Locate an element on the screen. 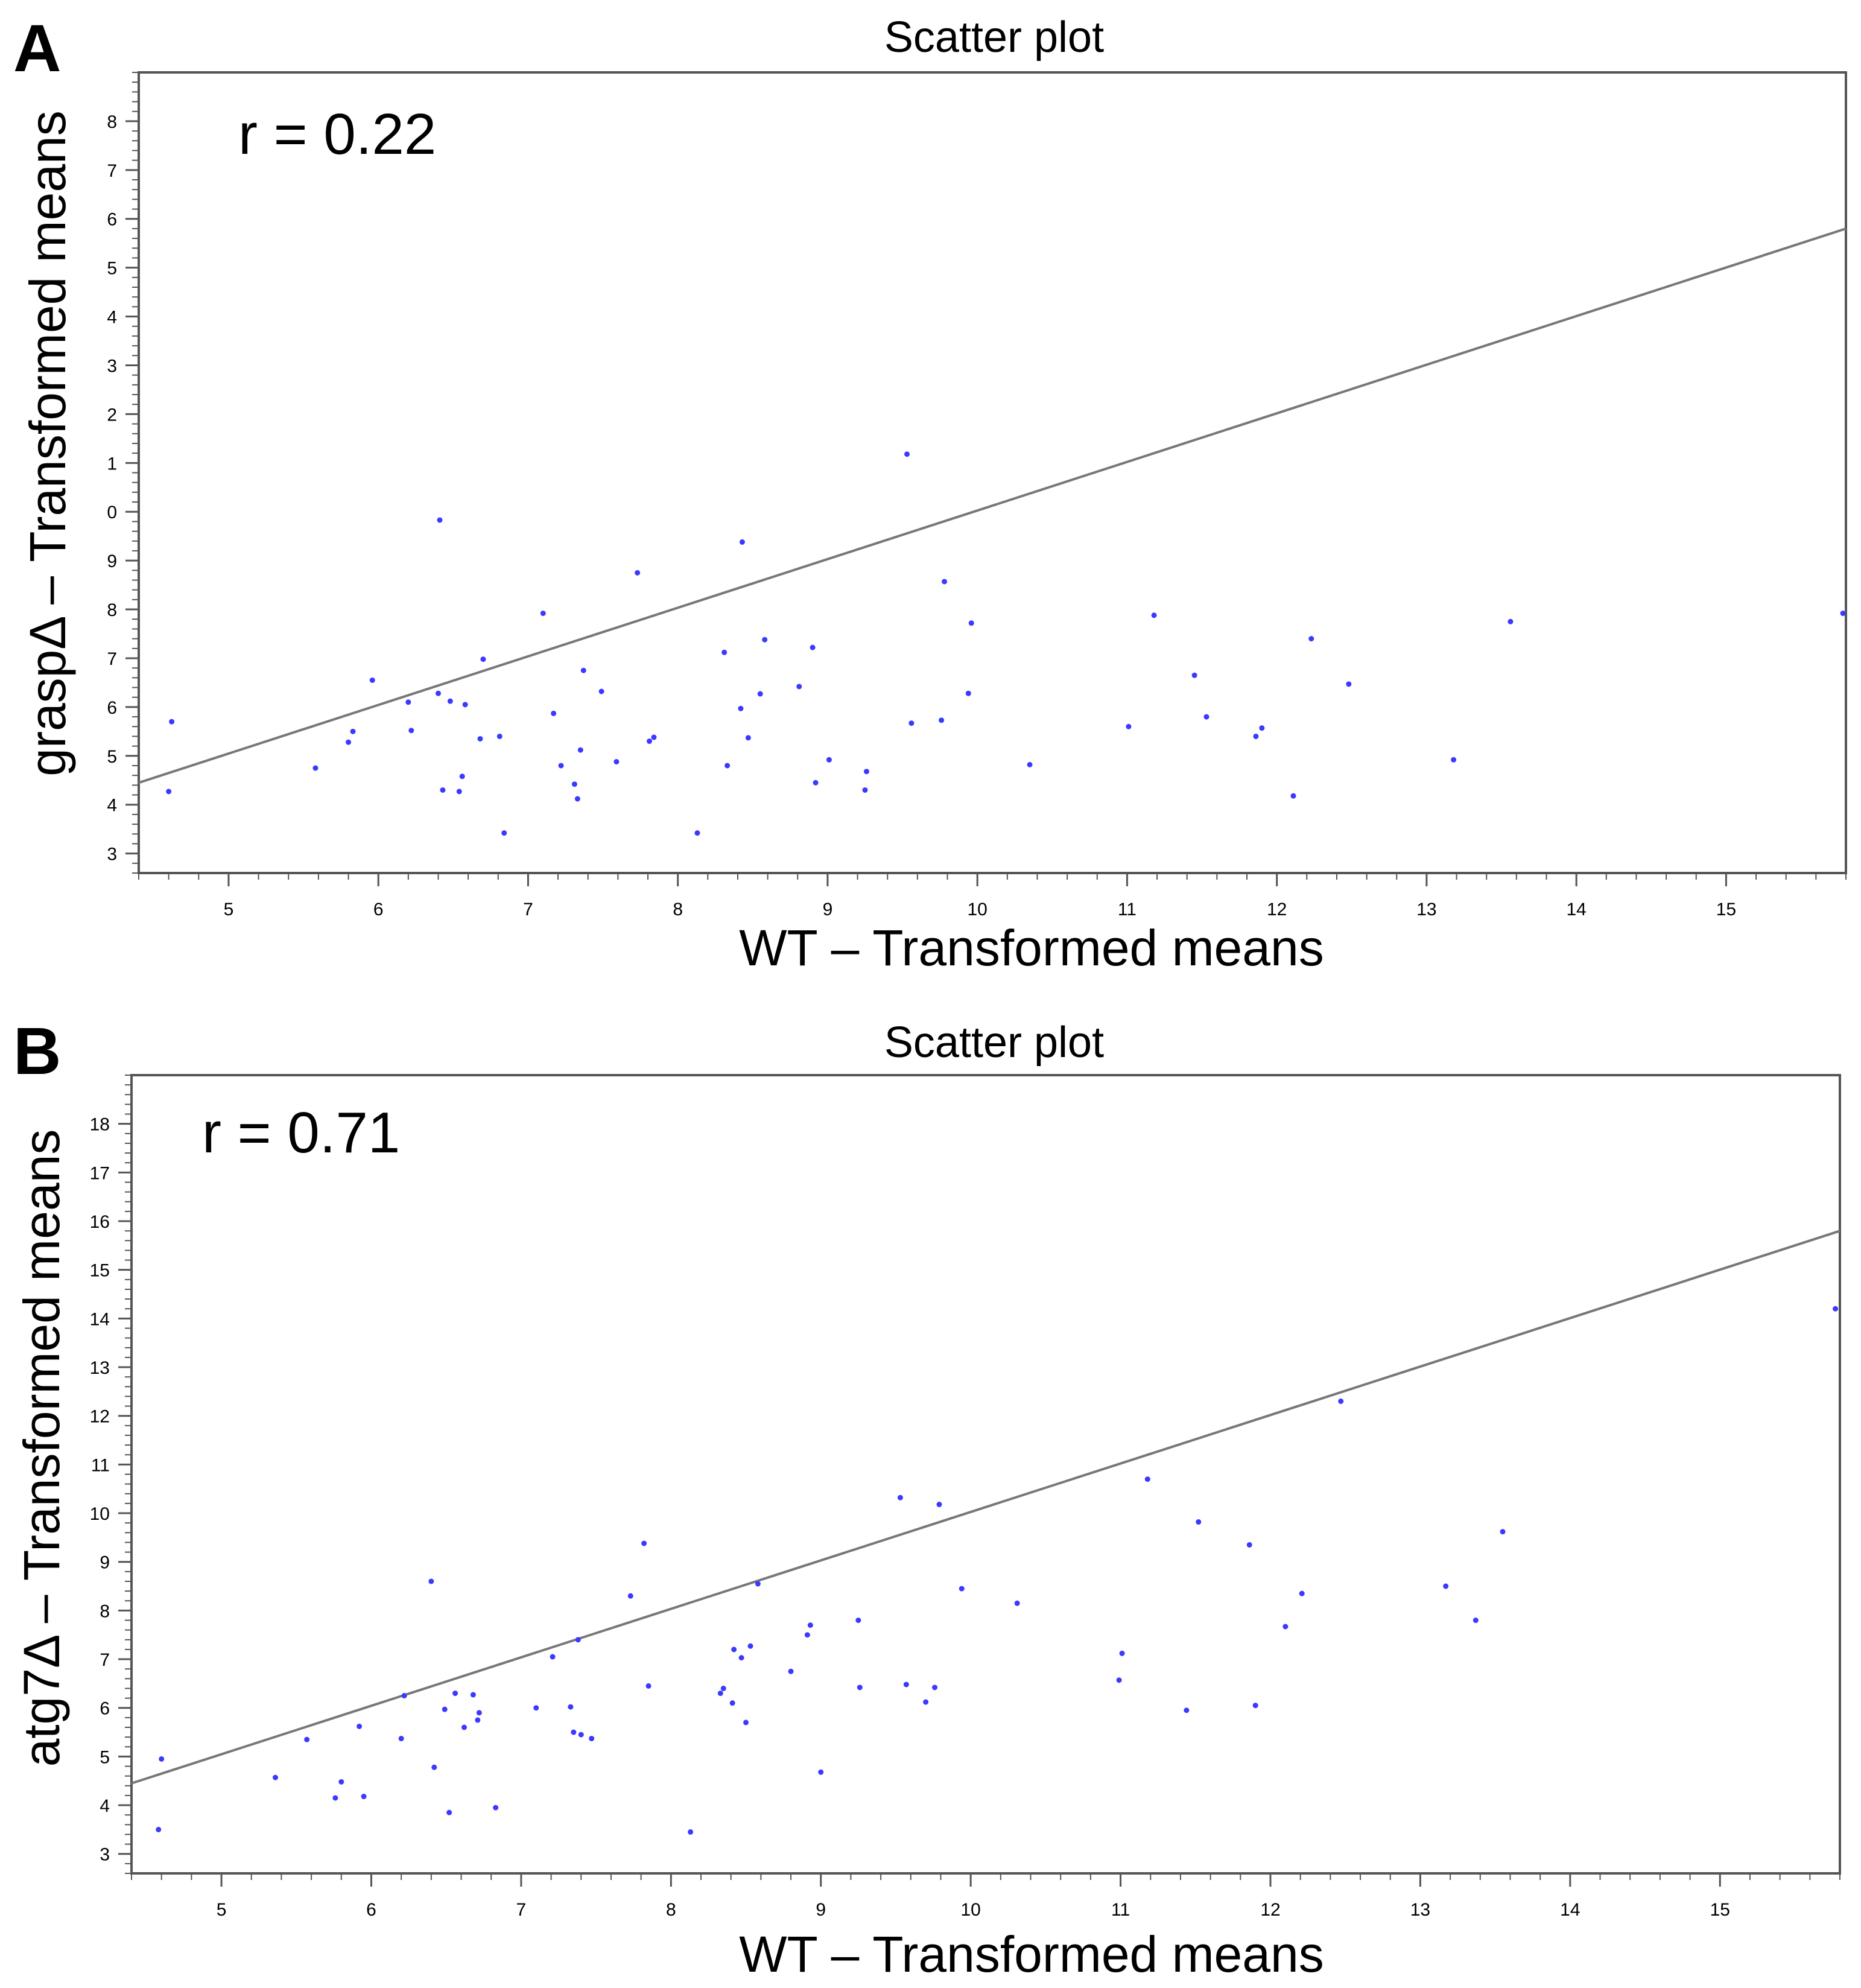  x-tick-label-b: 7 is located at coordinates (521, 1910).